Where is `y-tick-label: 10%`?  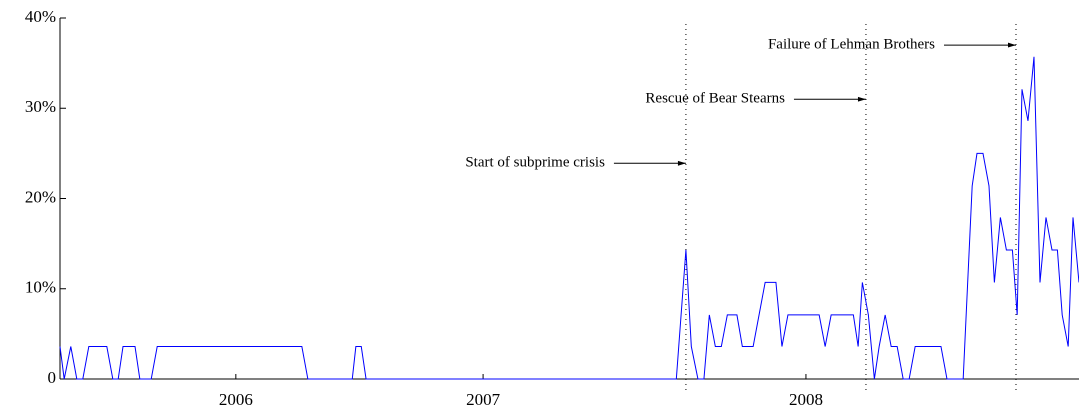 y-tick-label: 10% is located at coordinates (40, 287).